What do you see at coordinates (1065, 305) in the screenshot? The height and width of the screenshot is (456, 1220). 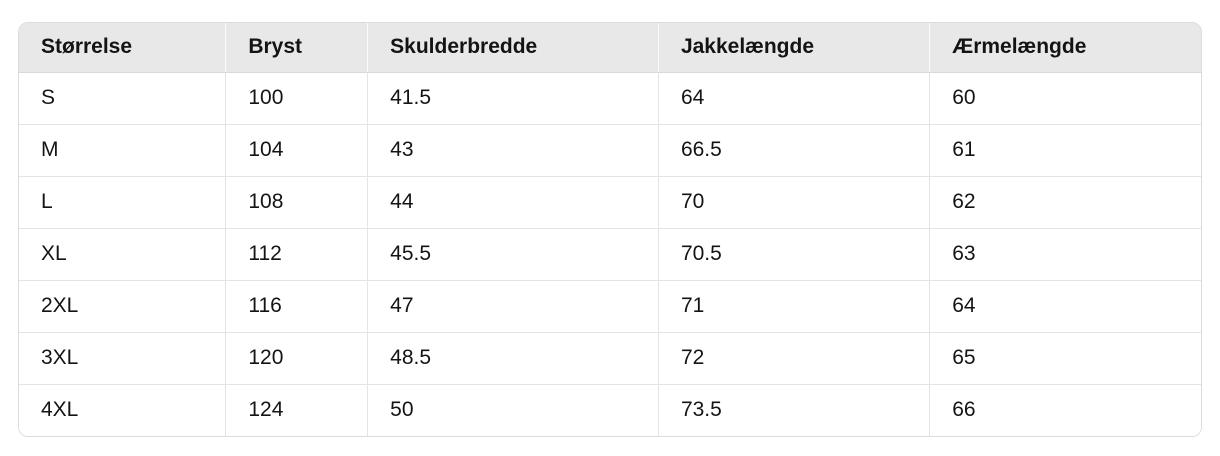 I see `cell-2xl-aermelaengde: 64` at bounding box center [1065, 305].